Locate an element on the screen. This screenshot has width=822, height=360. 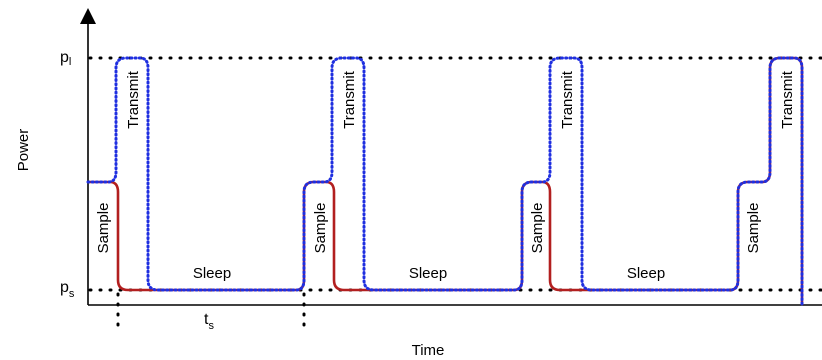
y-axis-title: Power is located at coordinates (23, 150).